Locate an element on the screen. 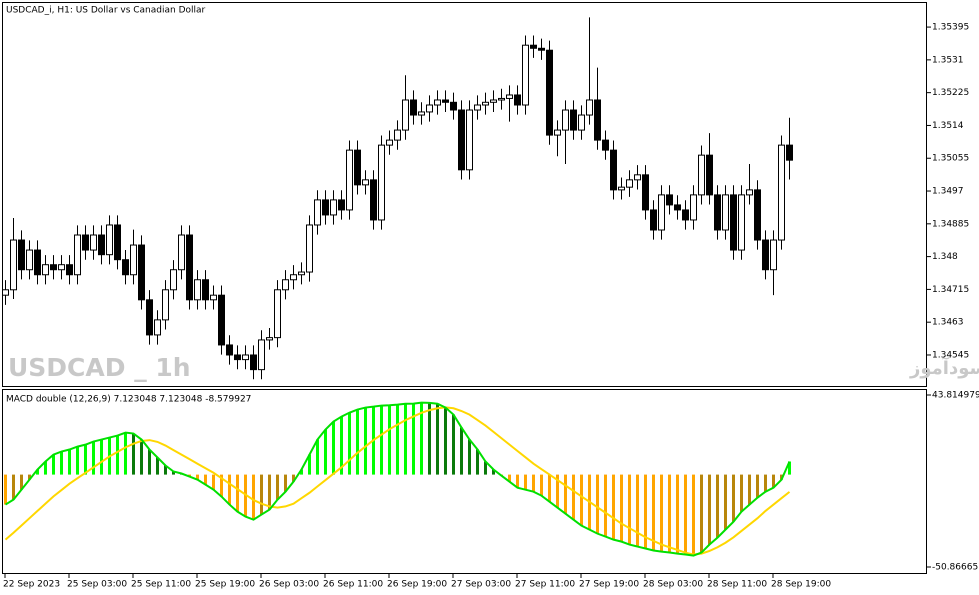 This screenshot has width=979, height=595. y-tick-label: 1.3497 is located at coordinates (948, 192).